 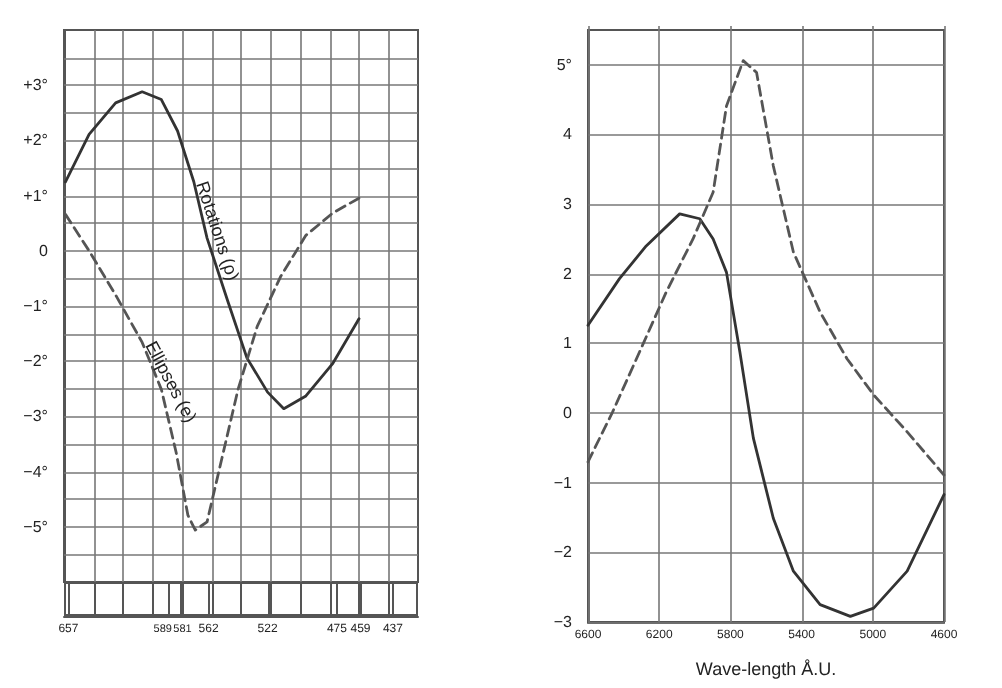 I want to click on y-tick-label: −2, so click(x=563, y=552).